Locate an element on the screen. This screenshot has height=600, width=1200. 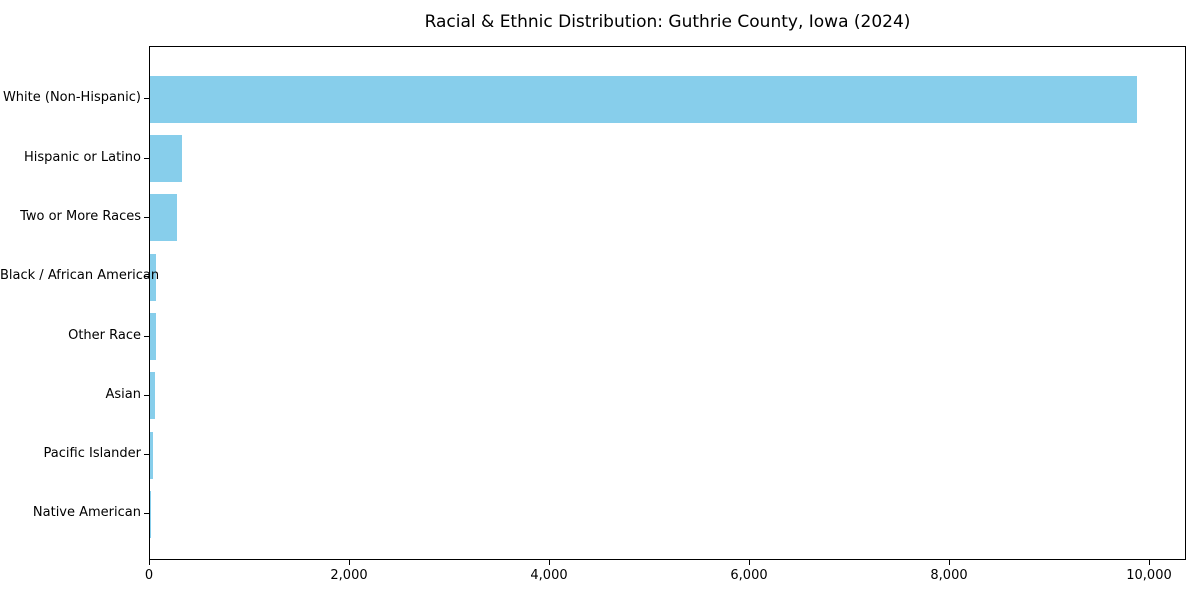
y-tick-label-native-american: Native American is located at coordinates (86, 513).